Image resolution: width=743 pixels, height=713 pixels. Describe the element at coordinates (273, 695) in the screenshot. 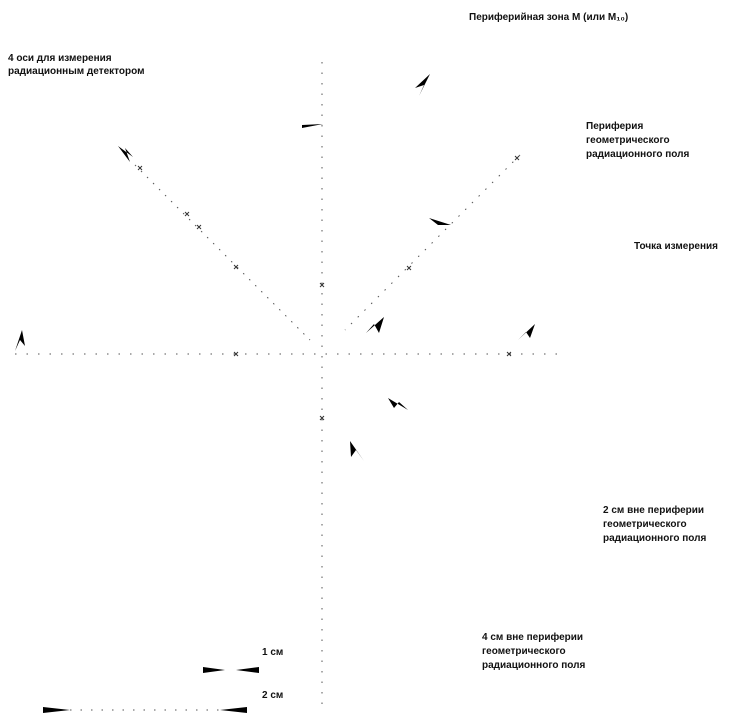

I see `label-scale-2cm: 2 см` at that location.